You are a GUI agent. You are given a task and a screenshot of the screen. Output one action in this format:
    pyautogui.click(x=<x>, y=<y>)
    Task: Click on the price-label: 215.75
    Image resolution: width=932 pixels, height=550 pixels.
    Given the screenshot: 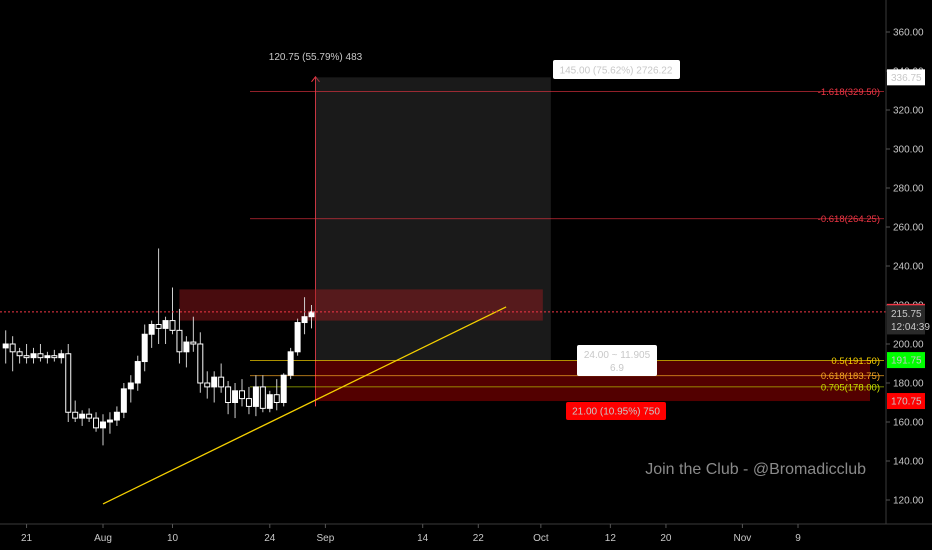 What is the action you would take?
    pyautogui.click(x=906, y=314)
    